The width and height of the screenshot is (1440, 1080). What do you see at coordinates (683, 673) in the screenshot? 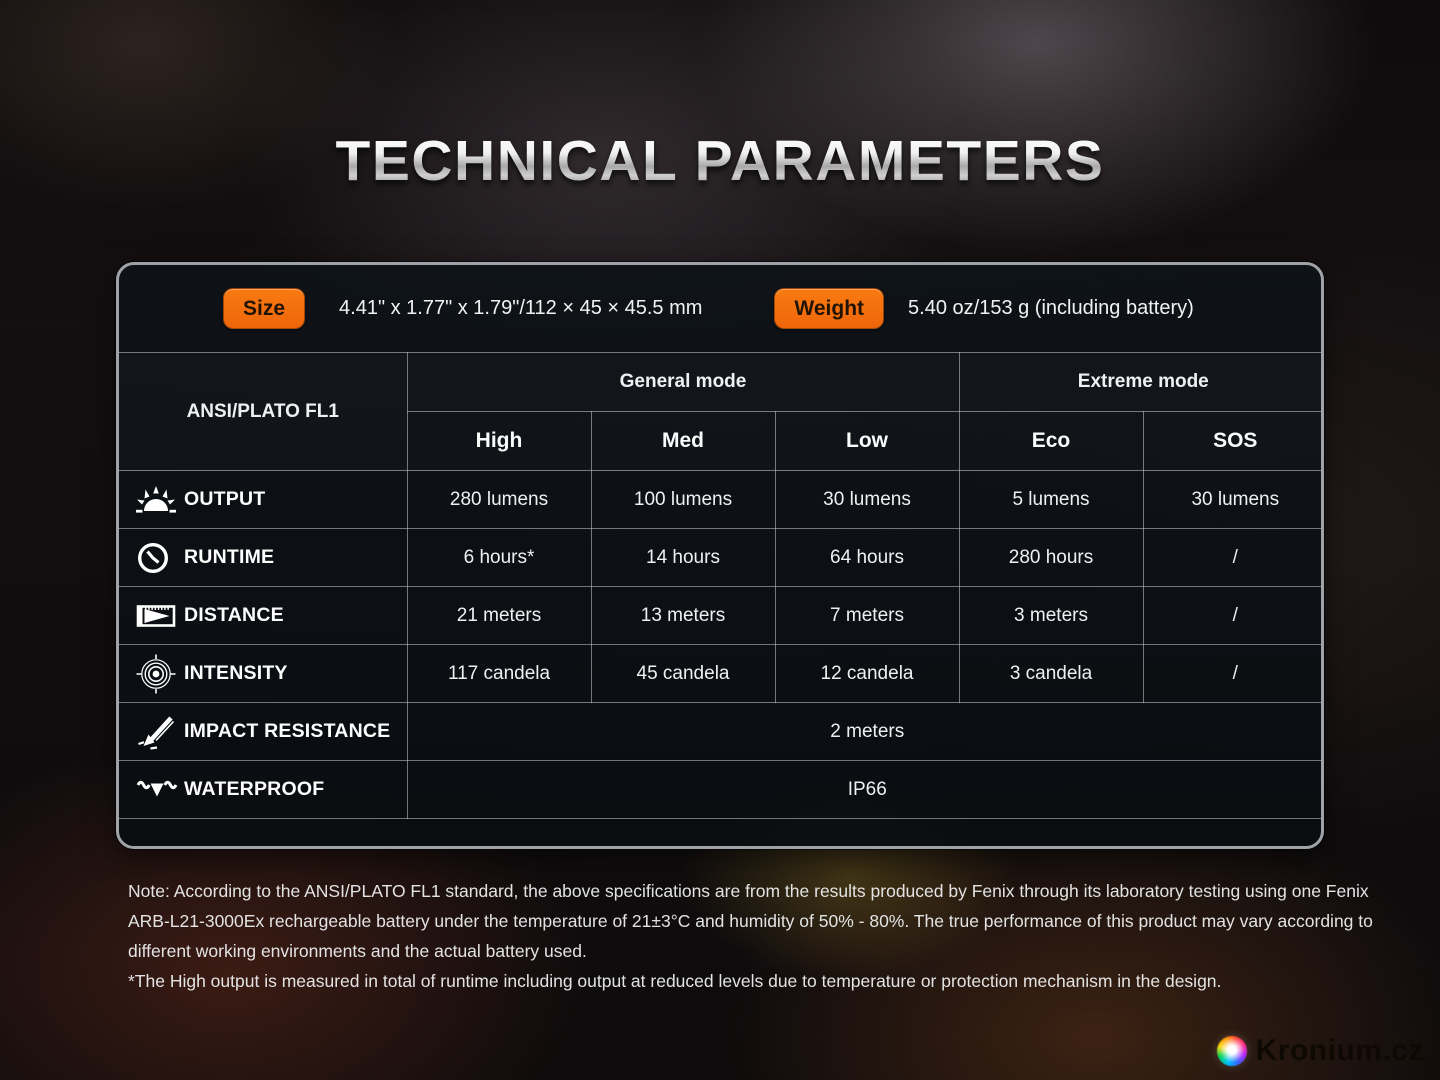
I see `intensity-med-value: 45 candela` at bounding box center [683, 673].